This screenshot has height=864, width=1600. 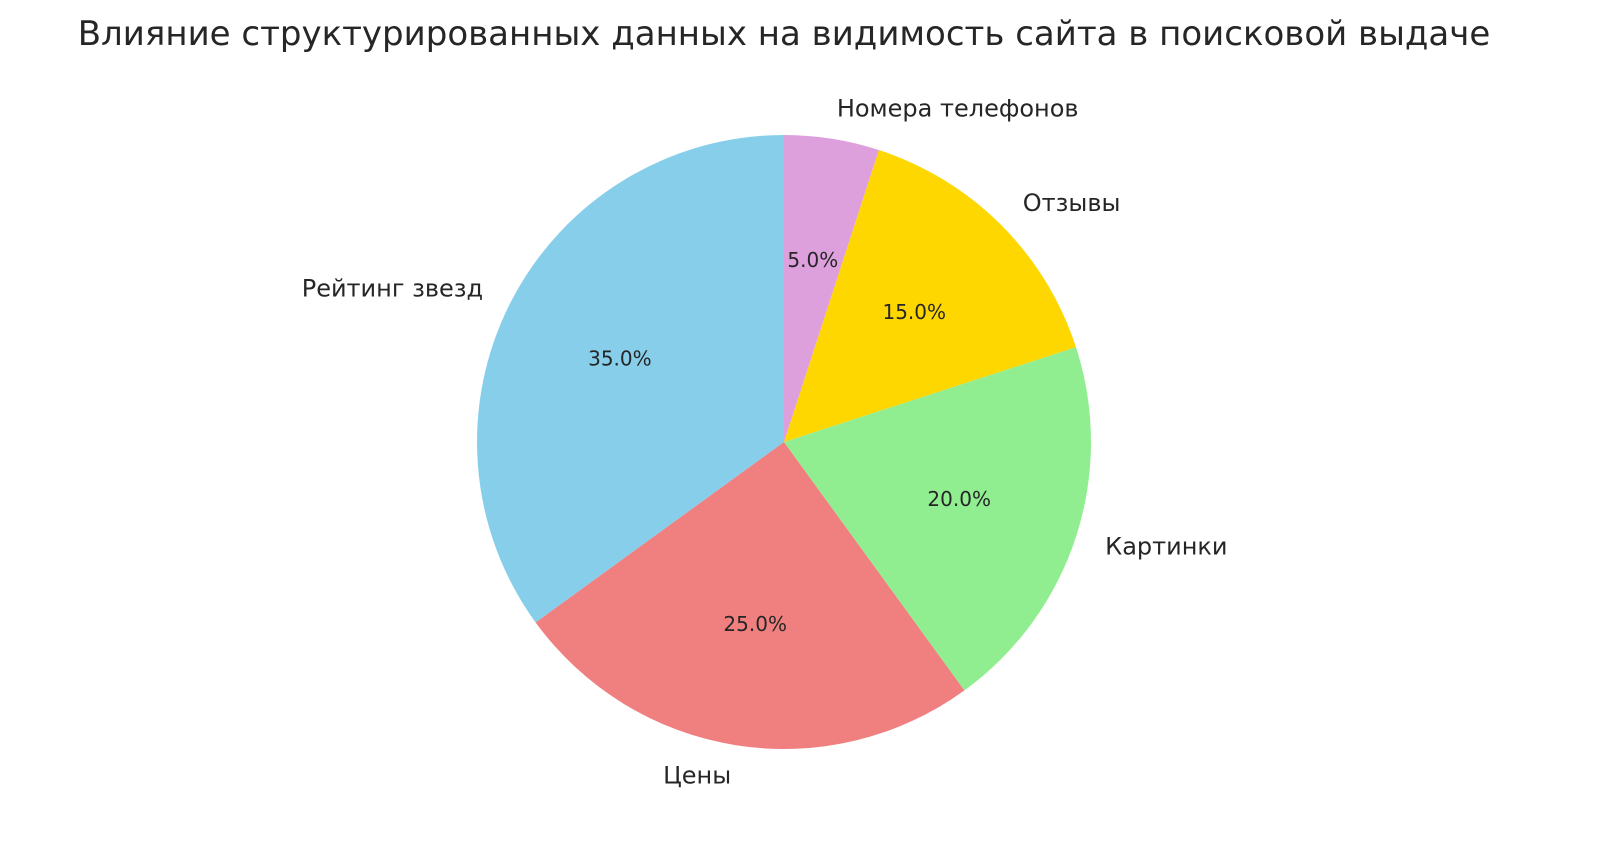 I want to click on slice-percent-label: 25.0%, so click(x=755, y=624).